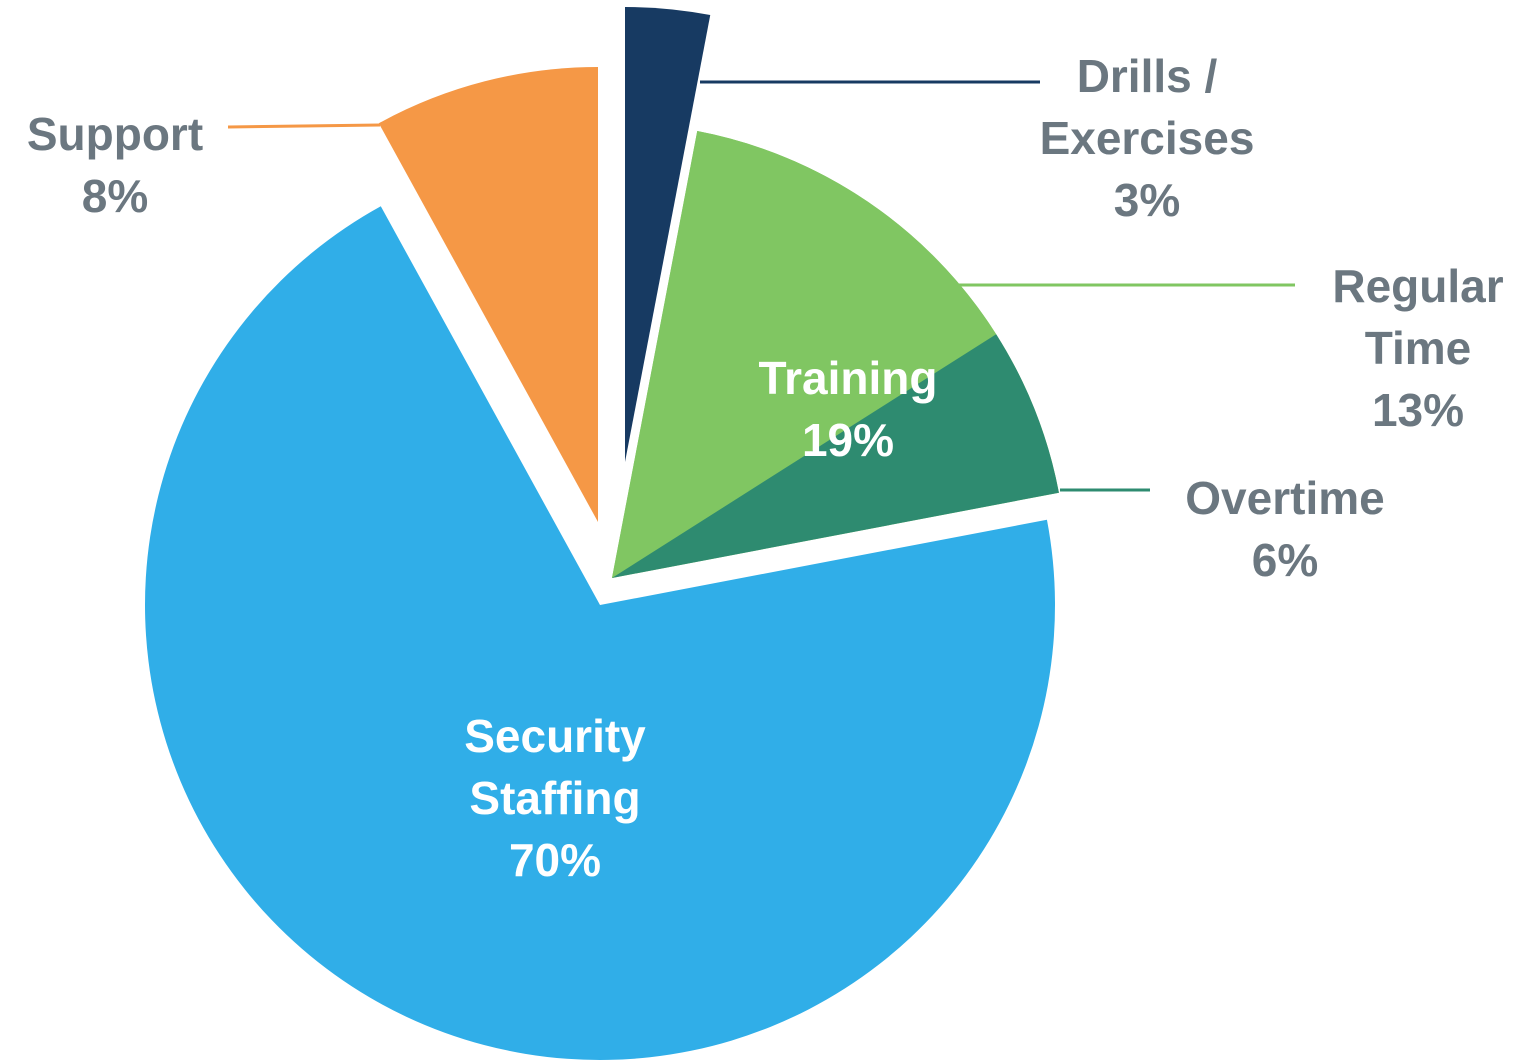 The height and width of the screenshot is (1063, 1535). Describe the element at coordinates (848, 409) in the screenshot. I see `slice-label: Training 19%` at that location.